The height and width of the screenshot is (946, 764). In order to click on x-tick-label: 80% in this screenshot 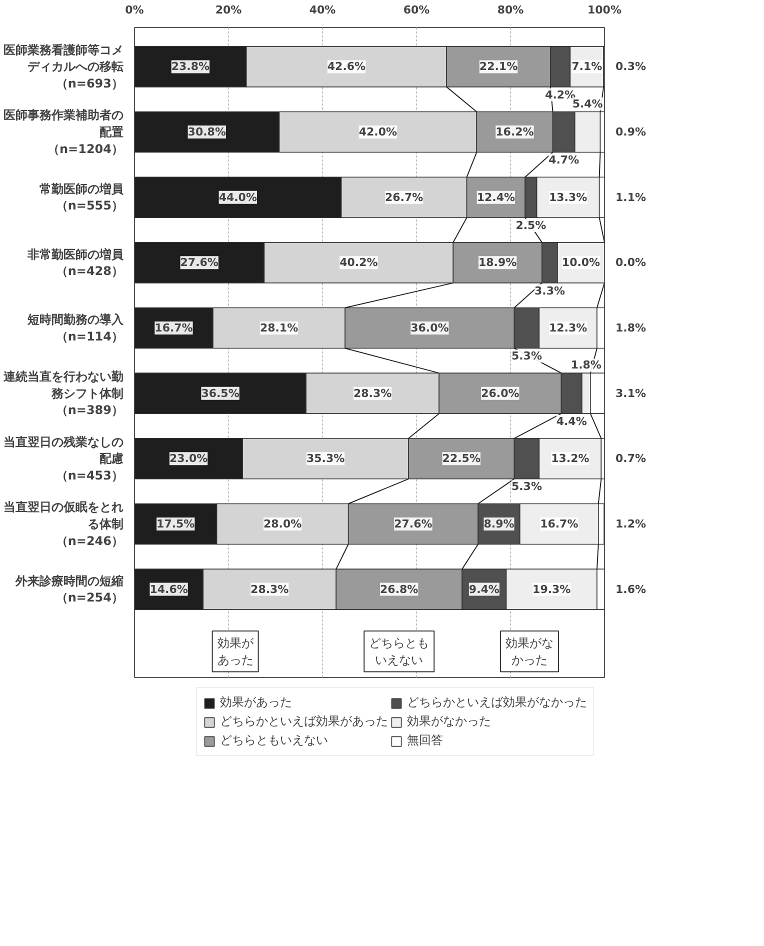, I will do `click(510, 10)`.